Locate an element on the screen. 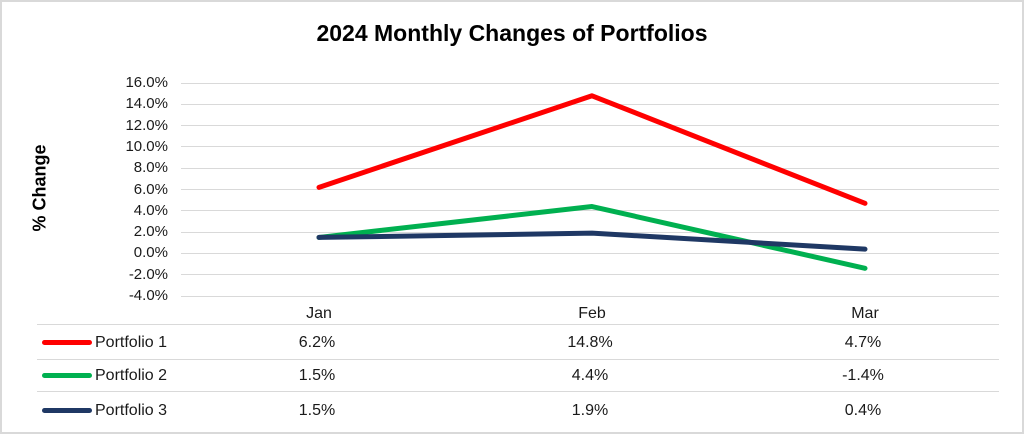  table-value: 6.2% is located at coordinates (317, 342).